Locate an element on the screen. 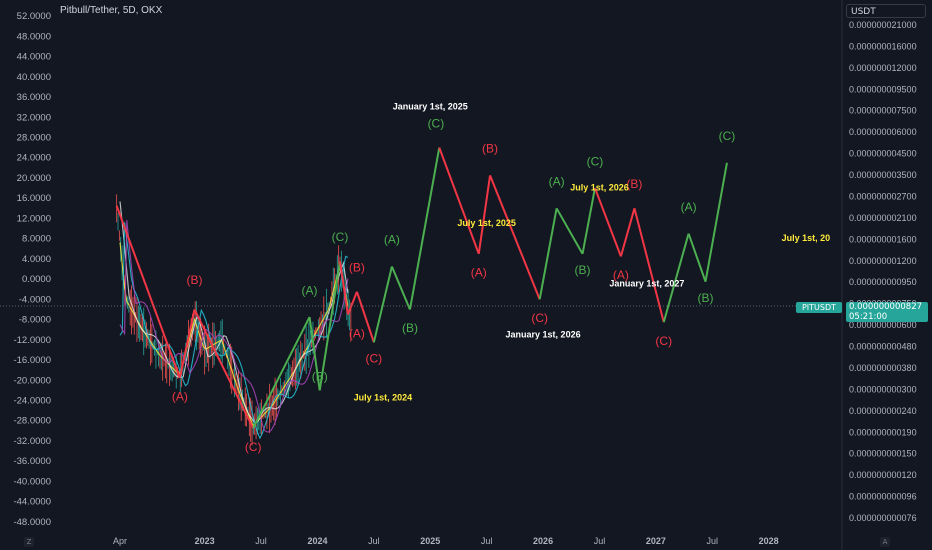  right-tick-label: 0.000000002100 is located at coordinates (883, 218).